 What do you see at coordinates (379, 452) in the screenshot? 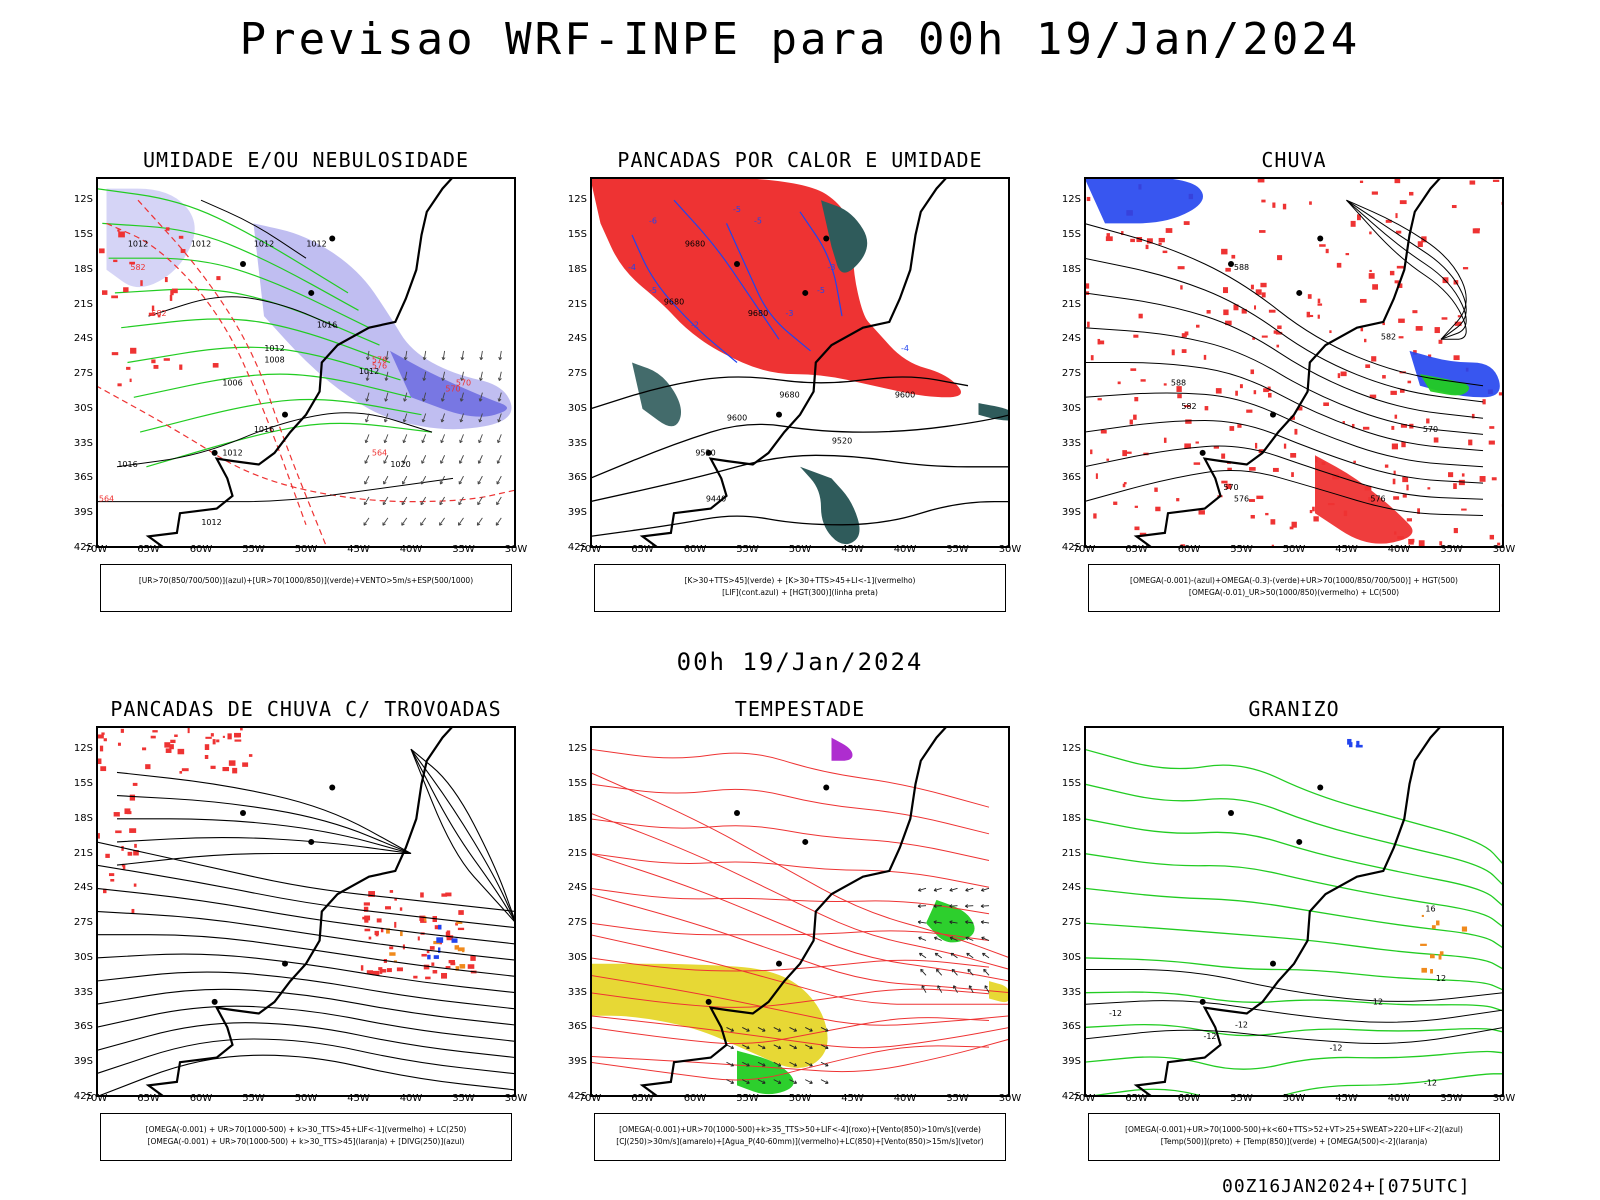
I see `thickness-label: 564` at bounding box center [379, 452].